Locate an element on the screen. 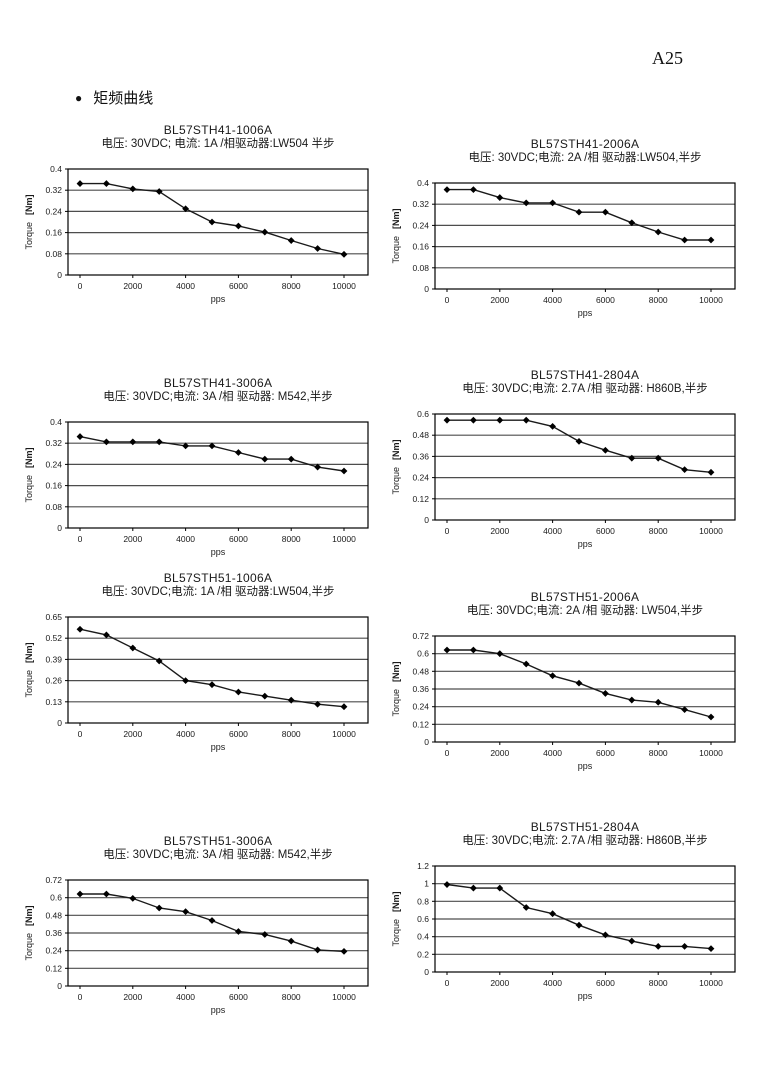  chart-title: BL57STH41-3006A is located at coordinates (218, 383).